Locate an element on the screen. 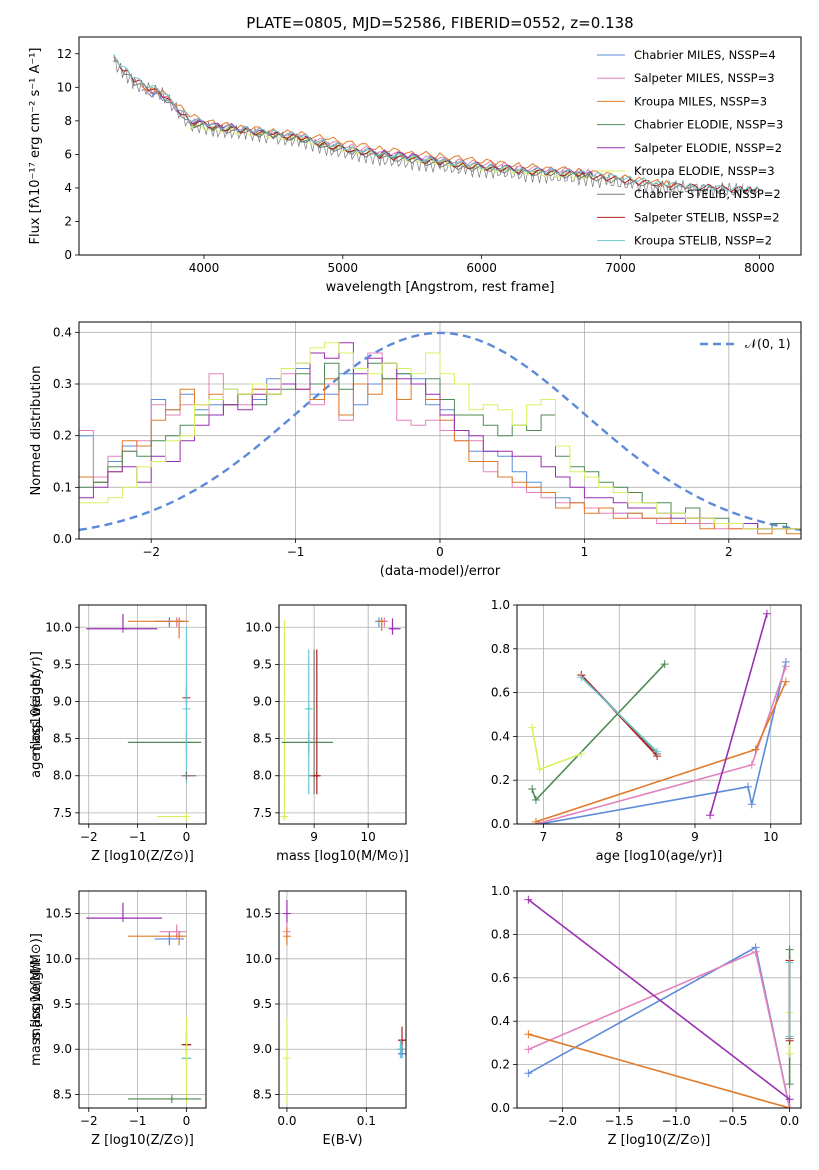 Image resolution: width=819 pixels, height=1170 pixels. x-axis-label: mass [log10(M/M⊙)] is located at coordinates (342, 856).